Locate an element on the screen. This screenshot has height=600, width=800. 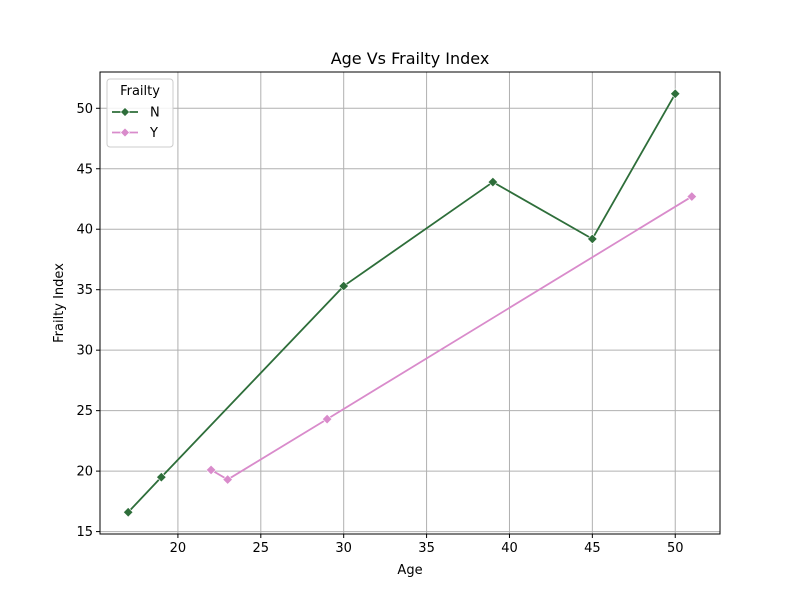
legend-label: Y is located at coordinates (153, 133).